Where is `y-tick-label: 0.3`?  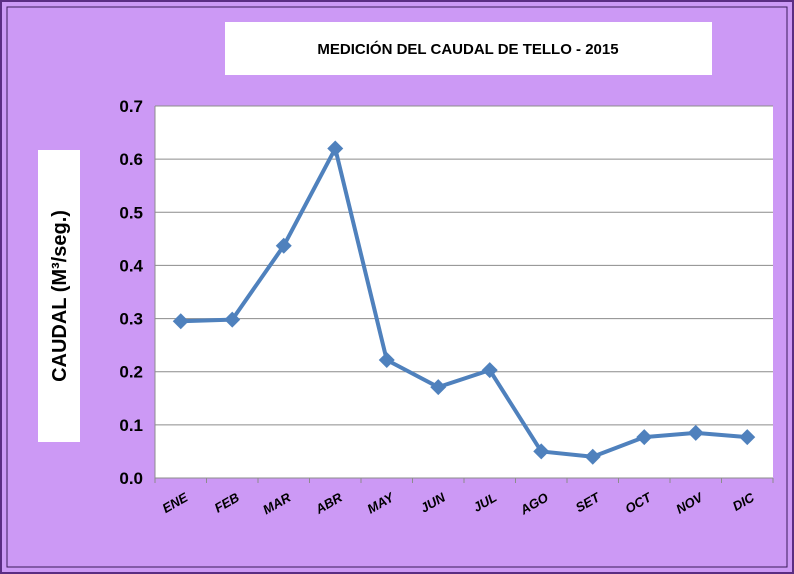
y-tick-label: 0.3 is located at coordinates (131, 319).